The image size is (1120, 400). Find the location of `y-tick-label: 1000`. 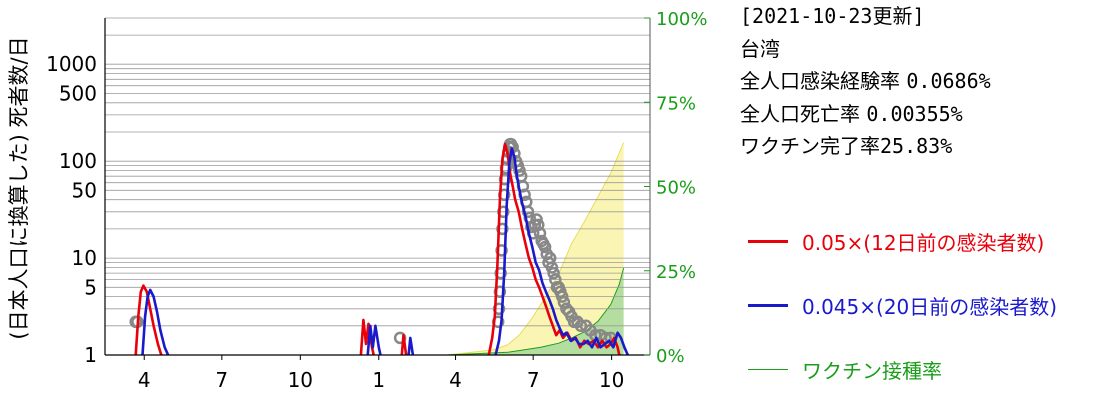

y-tick-label: 1000 is located at coordinates (71, 64).